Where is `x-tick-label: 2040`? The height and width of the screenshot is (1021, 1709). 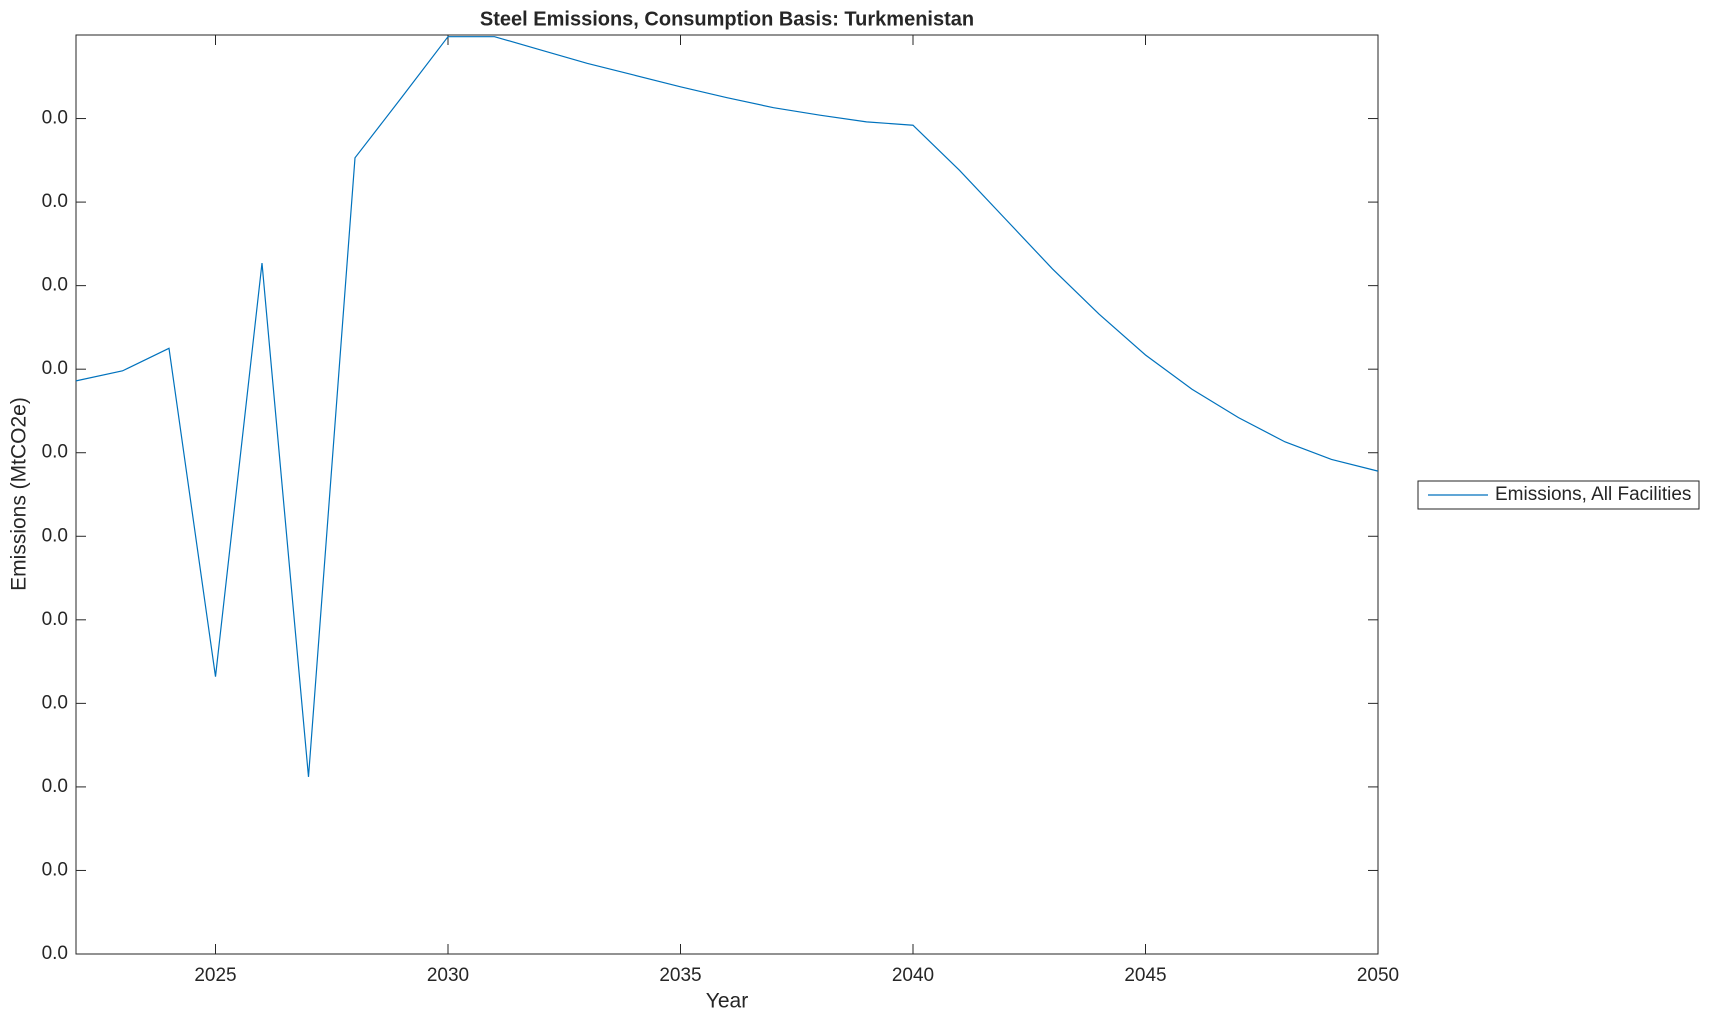
x-tick-label: 2040 is located at coordinates (913, 975).